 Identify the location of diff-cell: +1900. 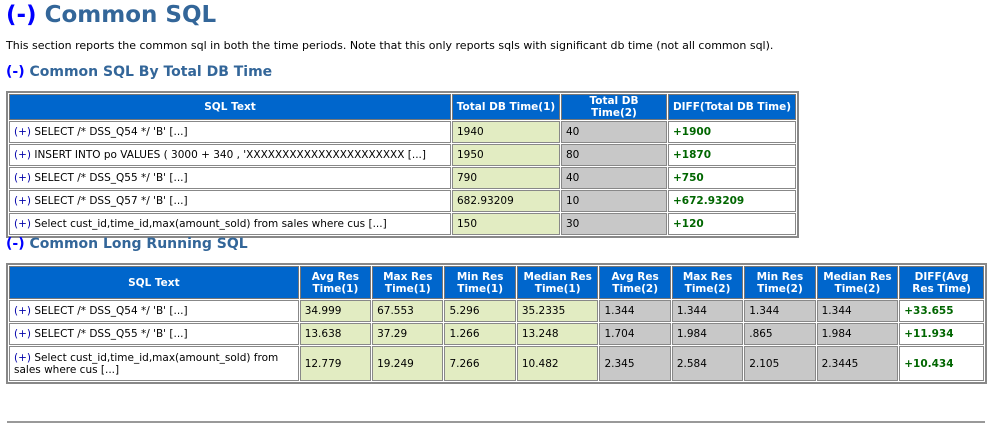
(732, 132).